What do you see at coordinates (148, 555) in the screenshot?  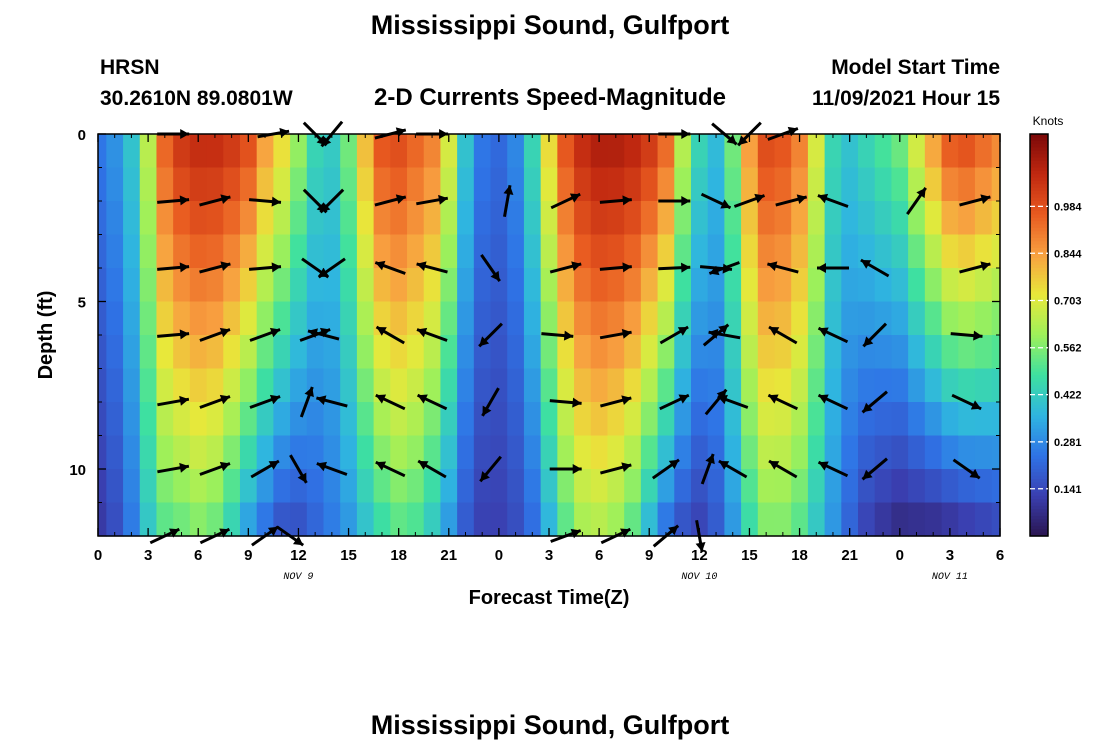 I see `x-tick-label: 3` at bounding box center [148, 555].